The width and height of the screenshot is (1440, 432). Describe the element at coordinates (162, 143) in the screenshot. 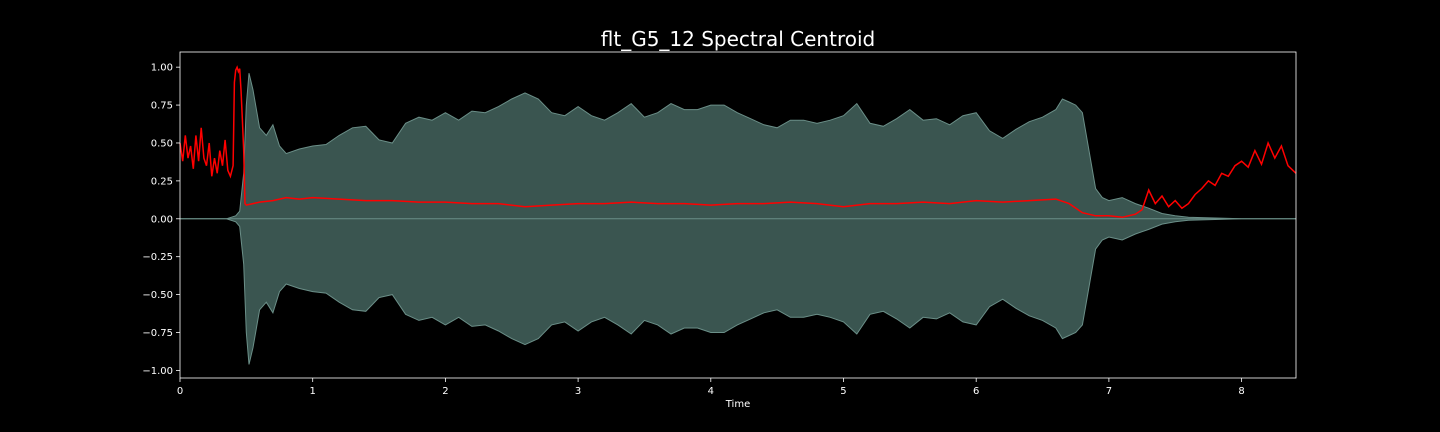

I see `y-tick-label: 0.50` at that location.